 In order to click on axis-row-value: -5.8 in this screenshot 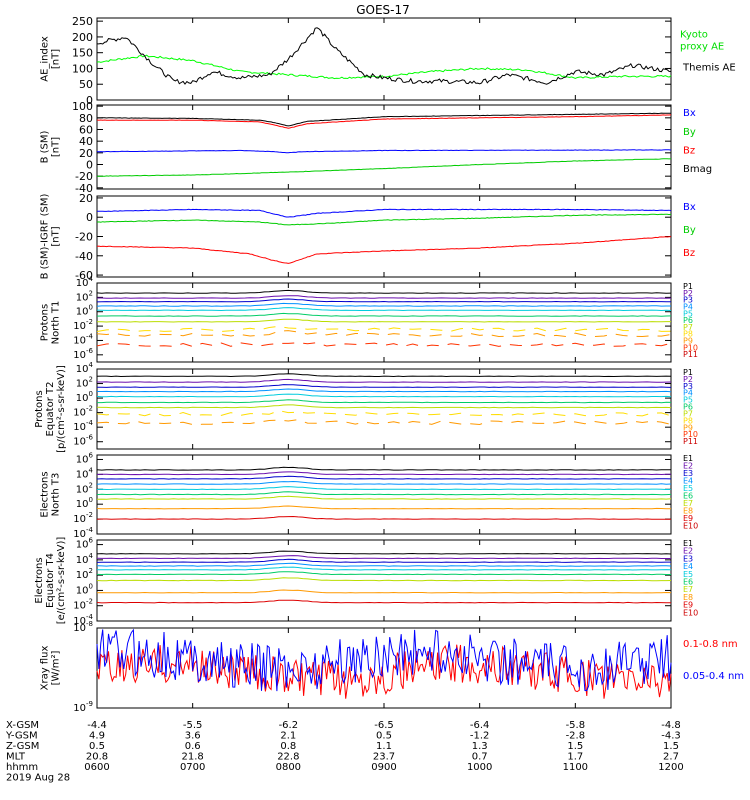, I will do `click(576, 725)`.